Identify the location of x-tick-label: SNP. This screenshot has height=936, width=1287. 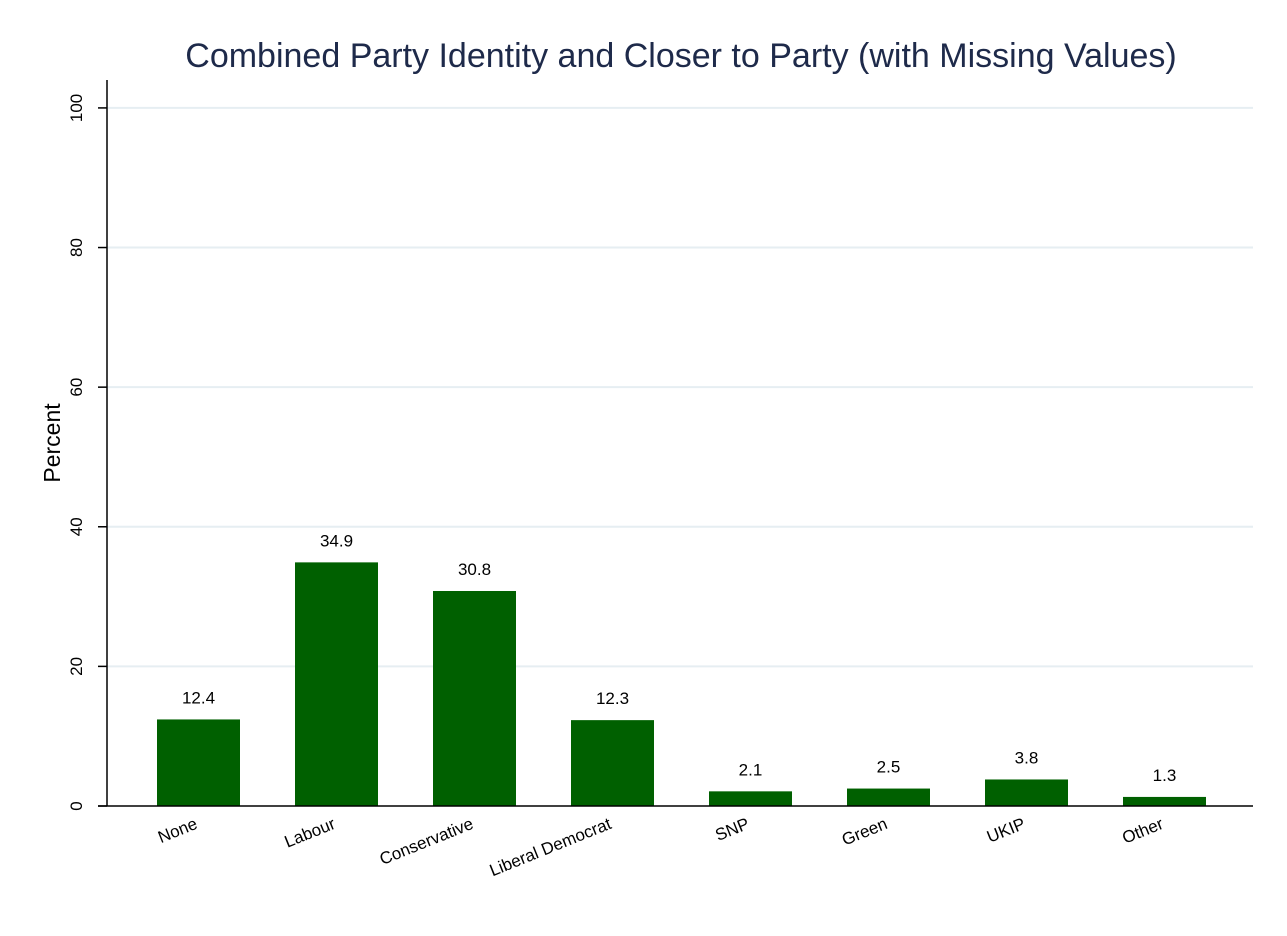
(732, 829).